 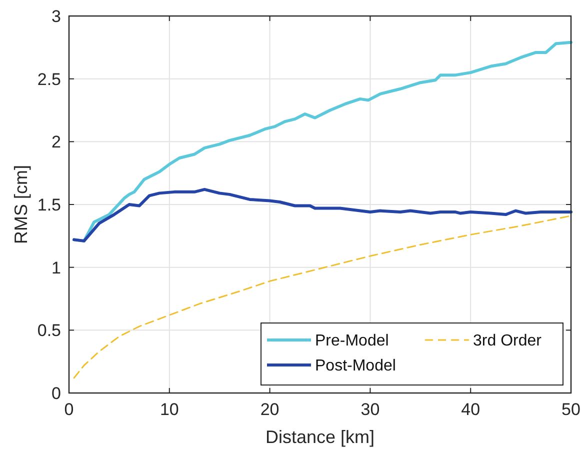 What do you see at coordinates (56, 16) in the screenshot?
I see `y-tick-label: 3` at bounding box center [56, 16].